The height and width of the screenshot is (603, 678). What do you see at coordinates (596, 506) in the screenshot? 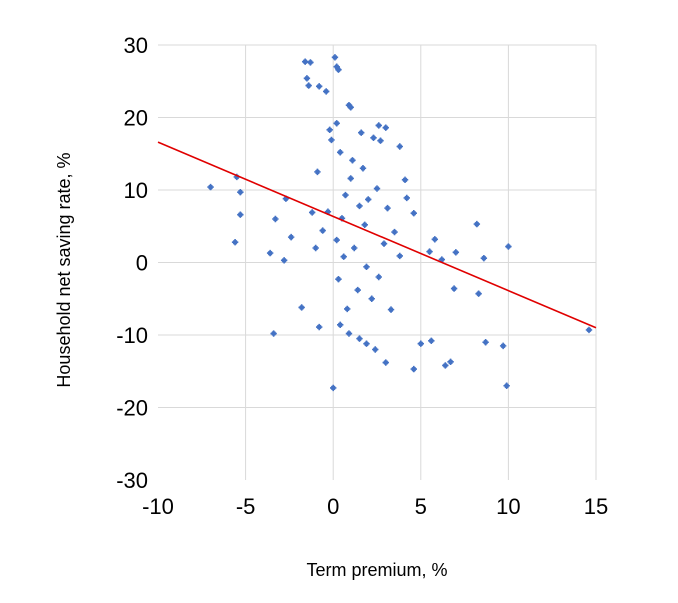
I see `x-tick-label: 15` at bounding box center [596, 506].